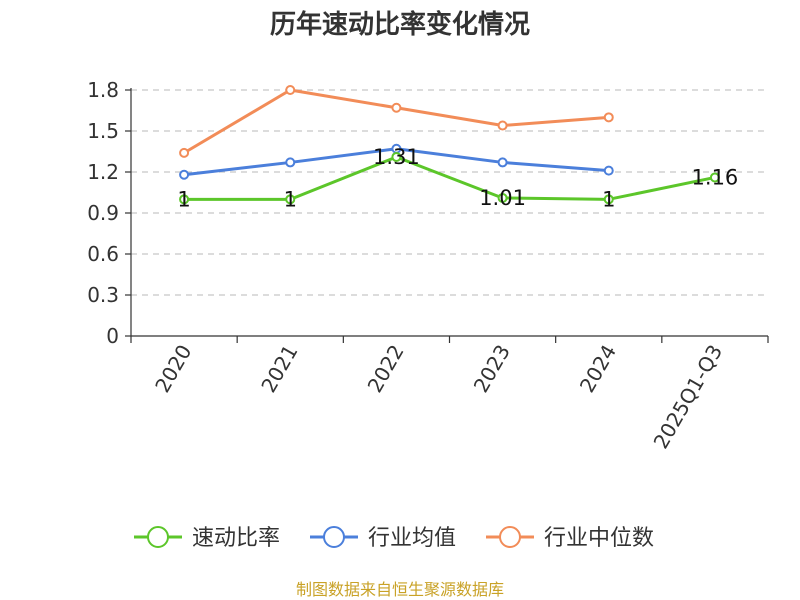 The width and height of the screenshot is (800, 600). Describe the element at coordinates (598, 369) in the screenshot. I see `x-tick-label: 2024` at that location.